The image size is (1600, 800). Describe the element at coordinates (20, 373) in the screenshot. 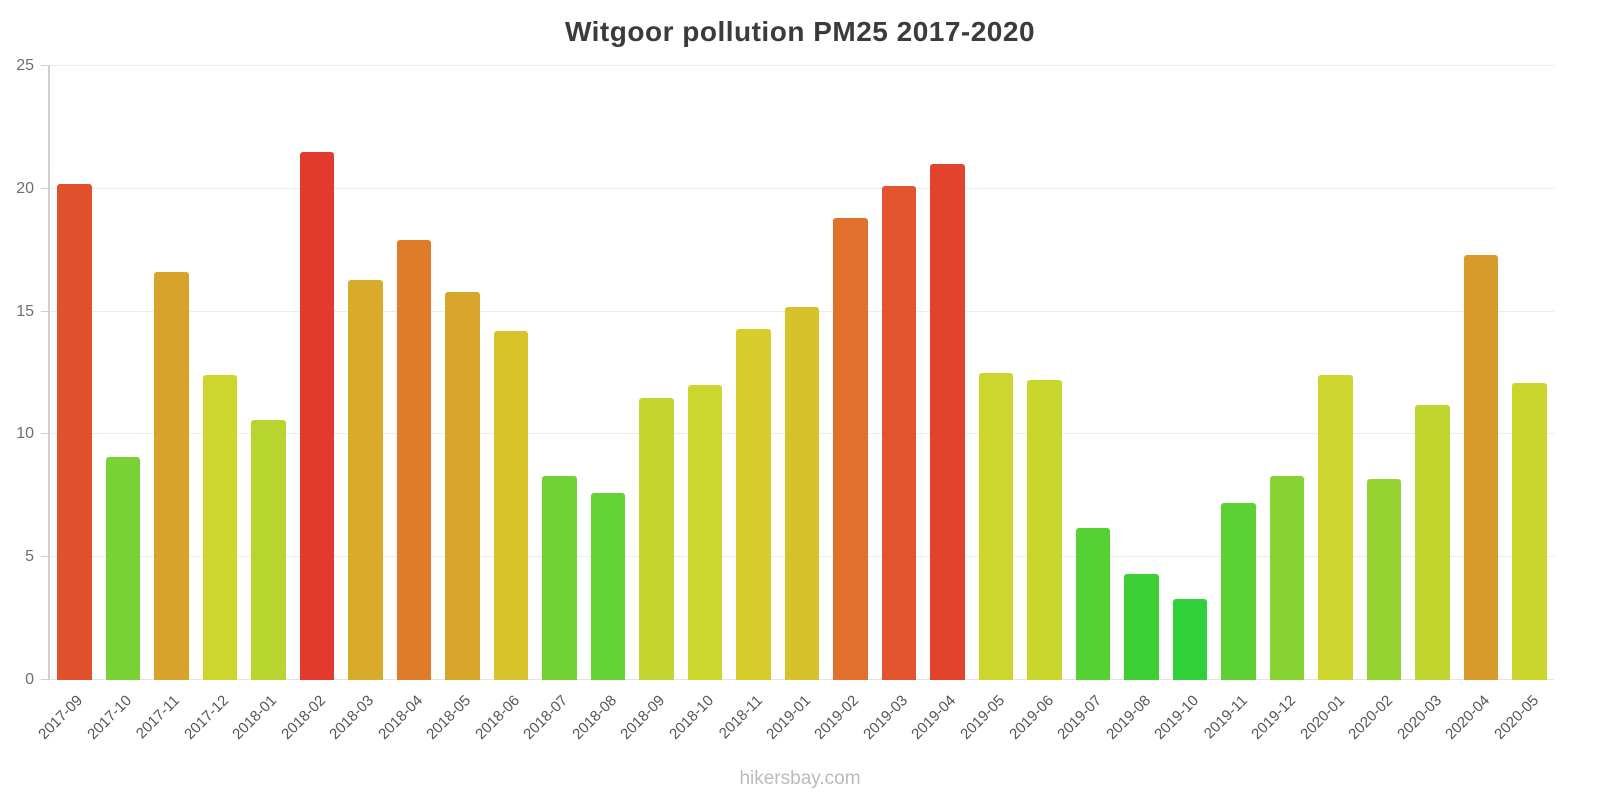

I see `y-axis-labels: 0 5 10 15 20 25` at that location.